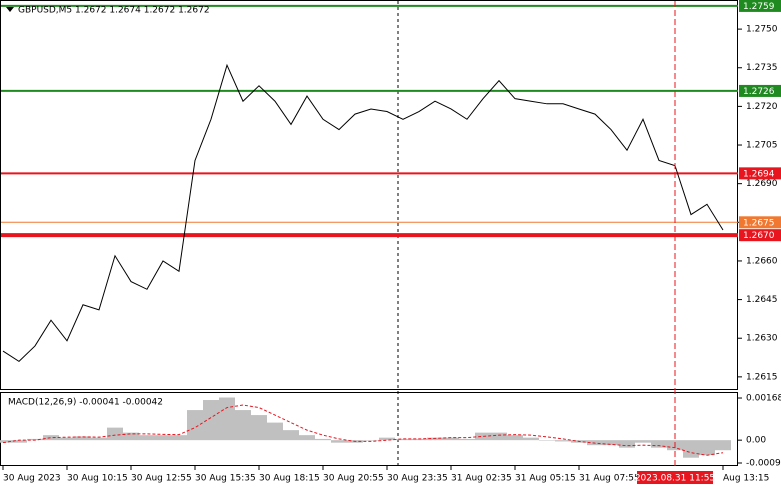 Image resolution: width=781 pixels, height=489 pixels. What do you see at coordinates (481, 479) in the screenshot?
I see `x-tick-label: 31 Aug 02:35` at bounding box center [481, 479].